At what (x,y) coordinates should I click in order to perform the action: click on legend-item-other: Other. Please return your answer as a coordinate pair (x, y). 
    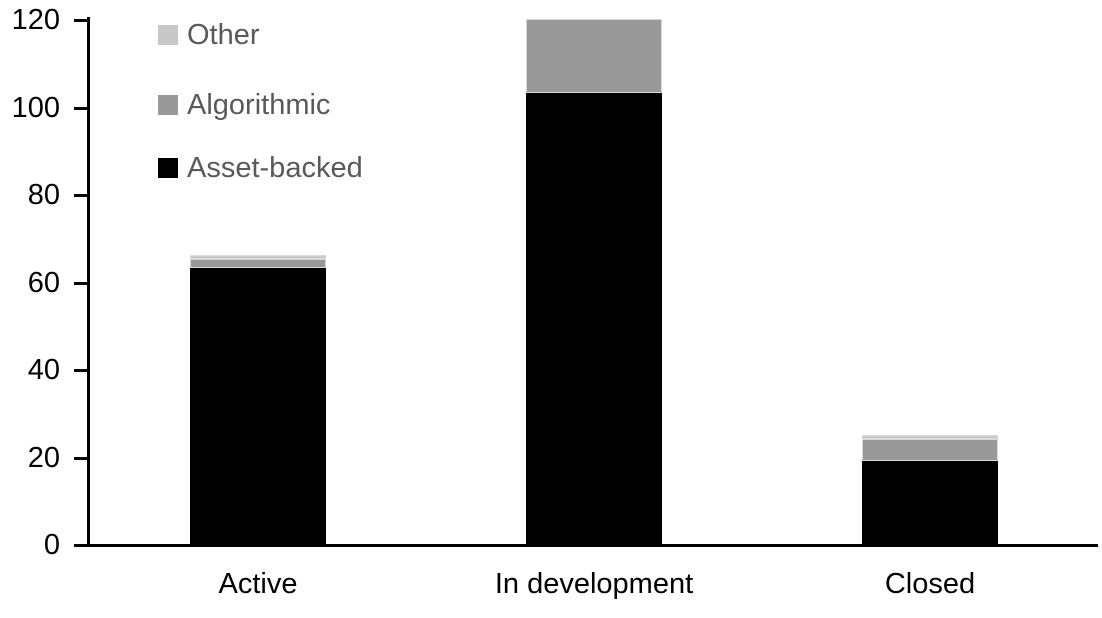
    Looking at the image, I should click on (209, 35).